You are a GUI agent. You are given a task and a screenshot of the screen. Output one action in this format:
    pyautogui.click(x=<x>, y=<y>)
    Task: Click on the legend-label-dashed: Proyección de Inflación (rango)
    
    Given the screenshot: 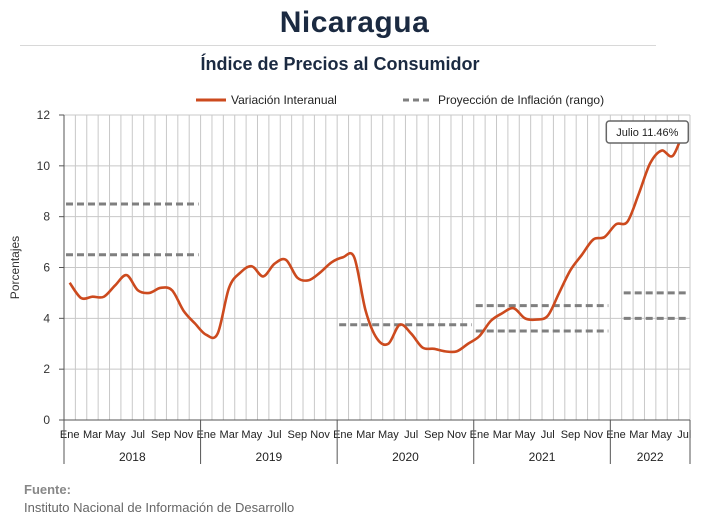 What is the action you would take?
    pyautogui.click(x=521, y=100)
    